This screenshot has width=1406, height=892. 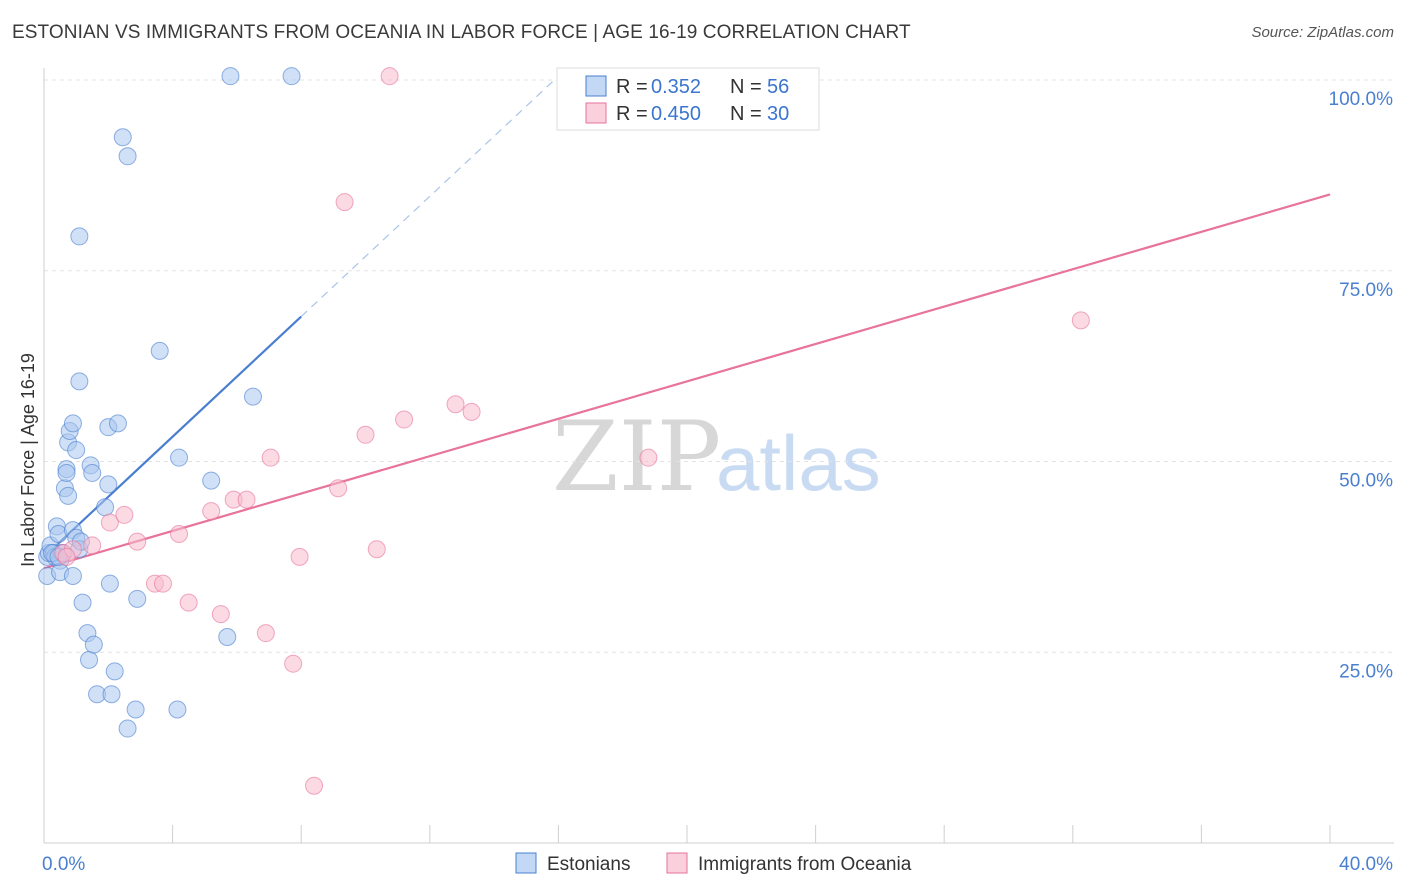 What do you see at coordinates (688, 99) in the screenshot?
I see `stats-box: R = 0.352 N = 56 R = 0.450 N = 30` at bounding box center [688, 99].